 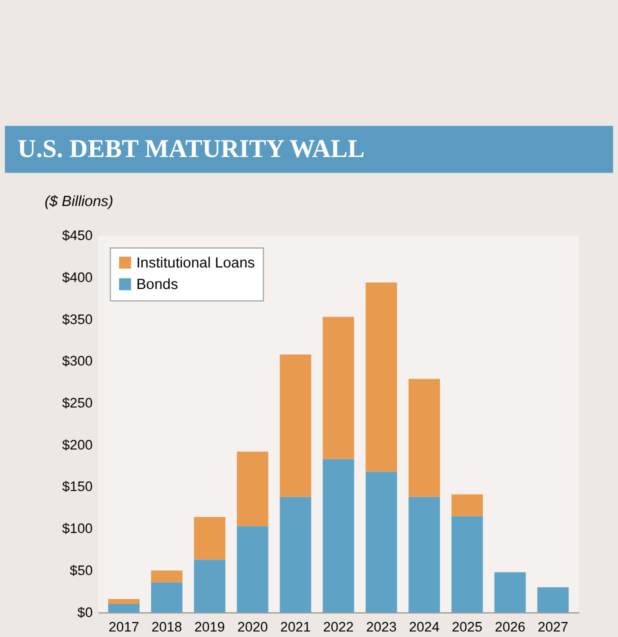 I want to click on x-tick-label: 2025, so click(x=467, y=627).